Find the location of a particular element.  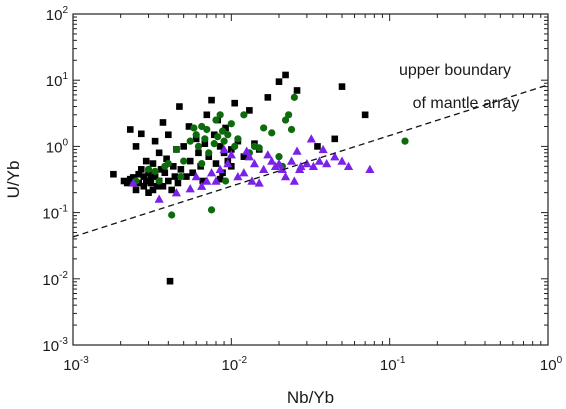

x-tick-label: 10⁻¹ is located at coordinates (393, 364).